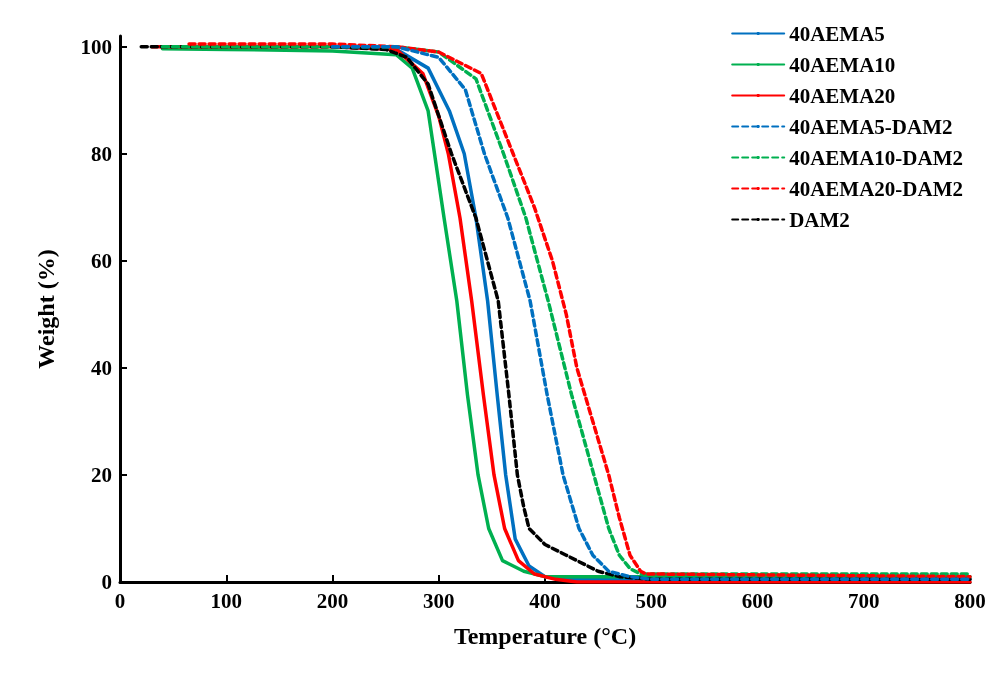  What do you see at coordinates (226, 600) in the screenshot?
I see `x-tick-label: 100` at bounding box center [226, 600].